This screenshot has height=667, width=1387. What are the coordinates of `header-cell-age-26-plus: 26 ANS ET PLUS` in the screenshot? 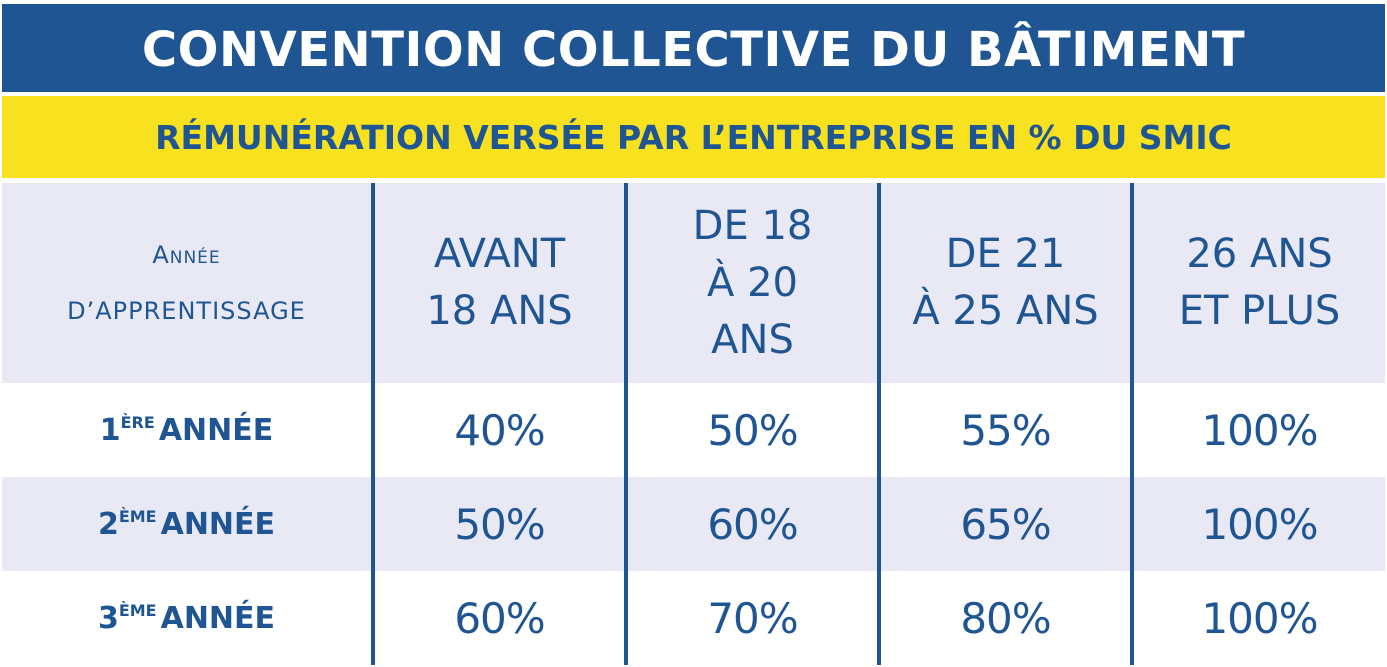 It's located at (1257, 283).